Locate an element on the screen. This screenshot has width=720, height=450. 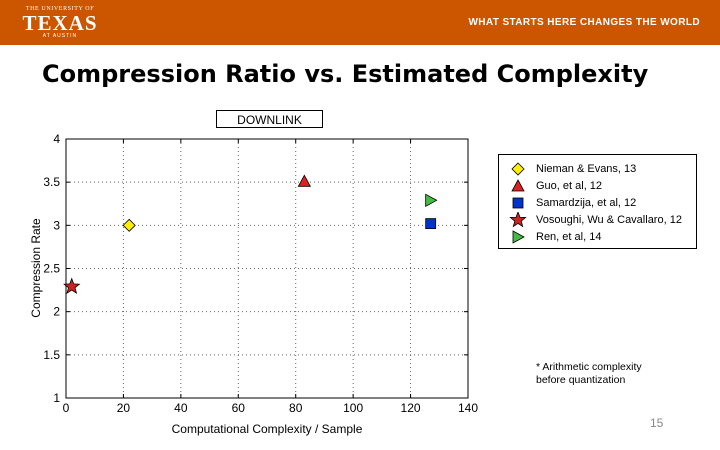
university-logo: THE UNIVERSITY OF TEXAS AT AUSTIN is located at coordinates (60, 23).